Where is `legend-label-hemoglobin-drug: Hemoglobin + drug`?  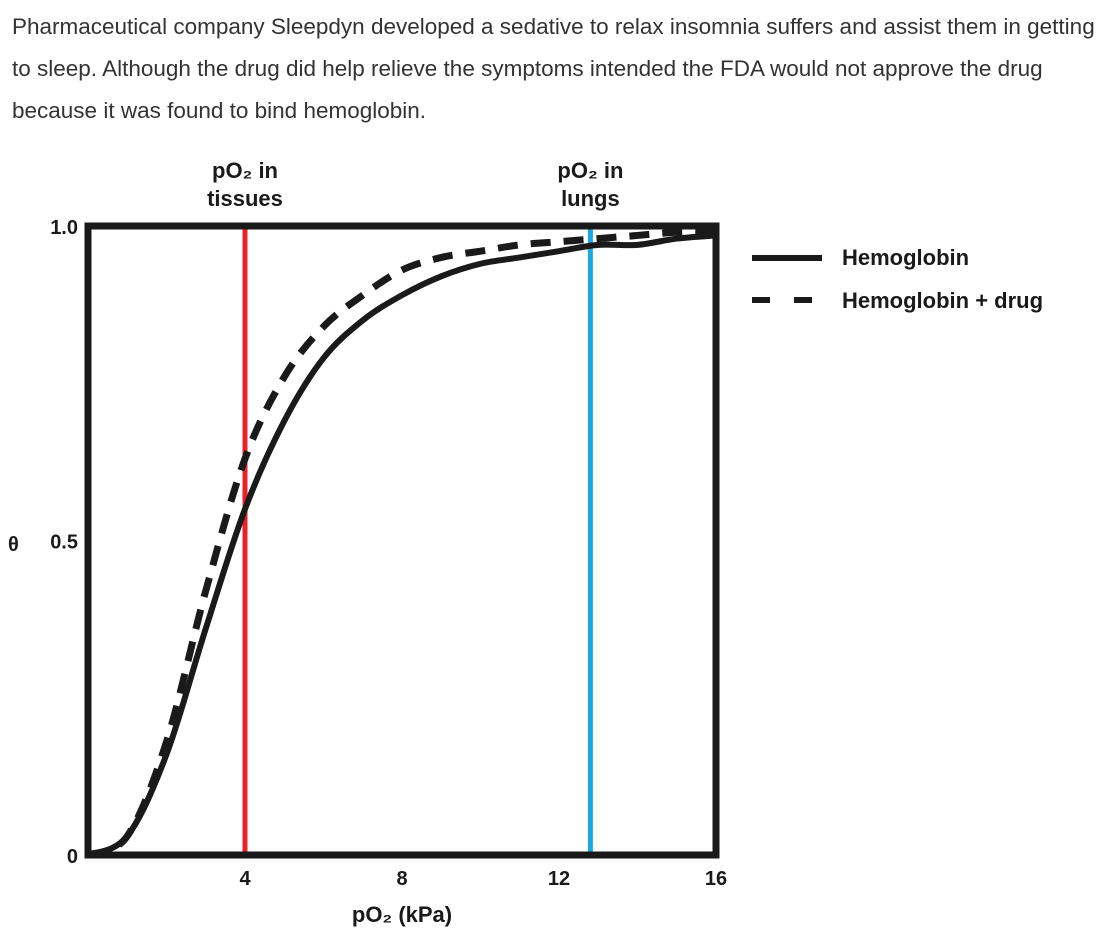
legend-label-hemoglobin-drug: Hemoglobin + drug is located at coordinates (942, 300).